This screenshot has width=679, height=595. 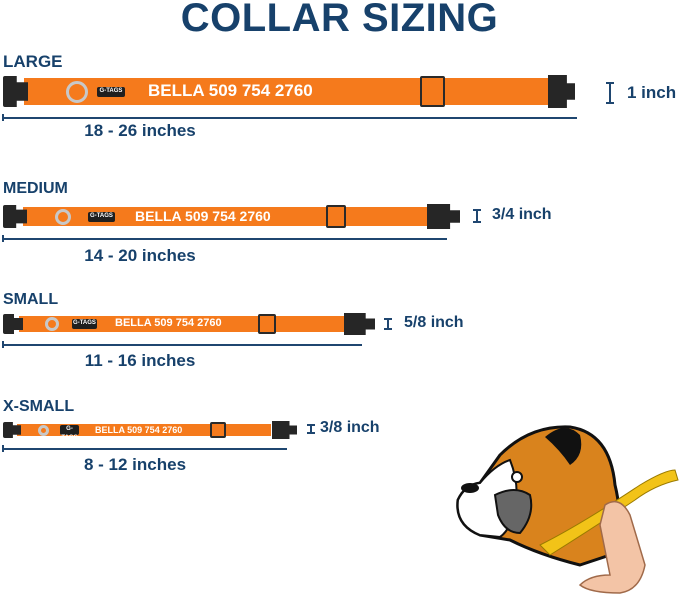 I want to click on length-range: 8 - 12 inches, so click(x=135, y=464).